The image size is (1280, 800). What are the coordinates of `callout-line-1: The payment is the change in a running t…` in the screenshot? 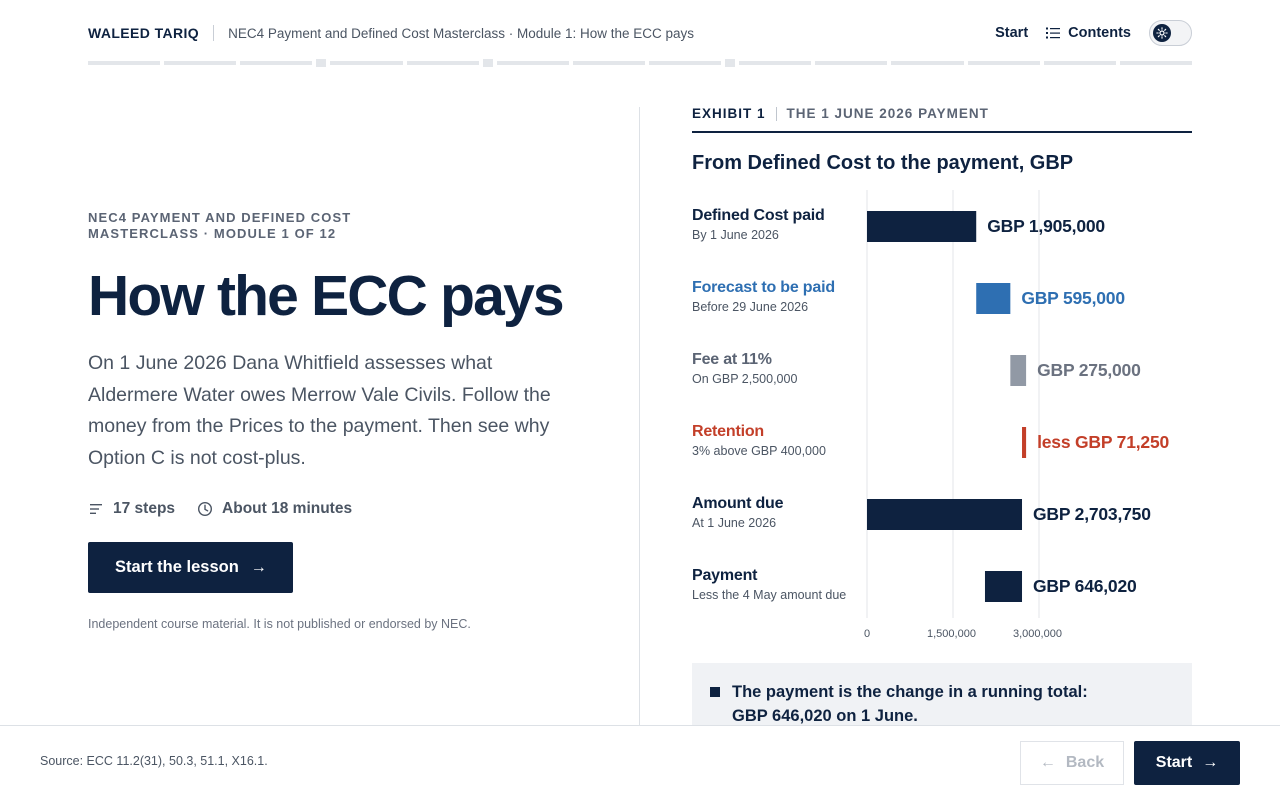 It's located at (910, 692).